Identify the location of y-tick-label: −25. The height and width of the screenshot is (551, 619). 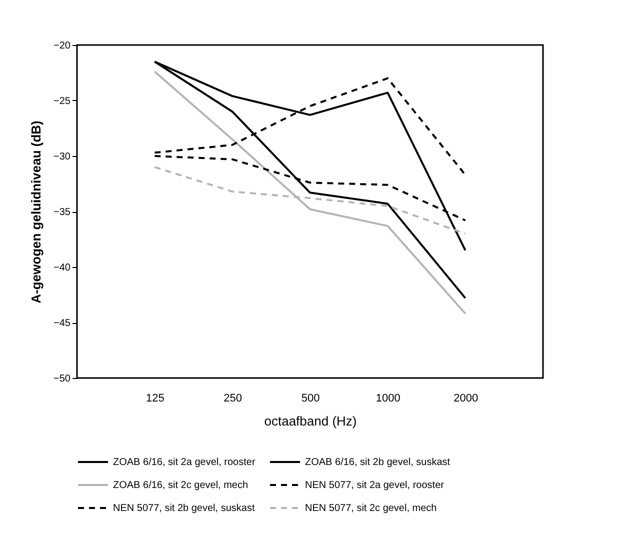
(62, 101).